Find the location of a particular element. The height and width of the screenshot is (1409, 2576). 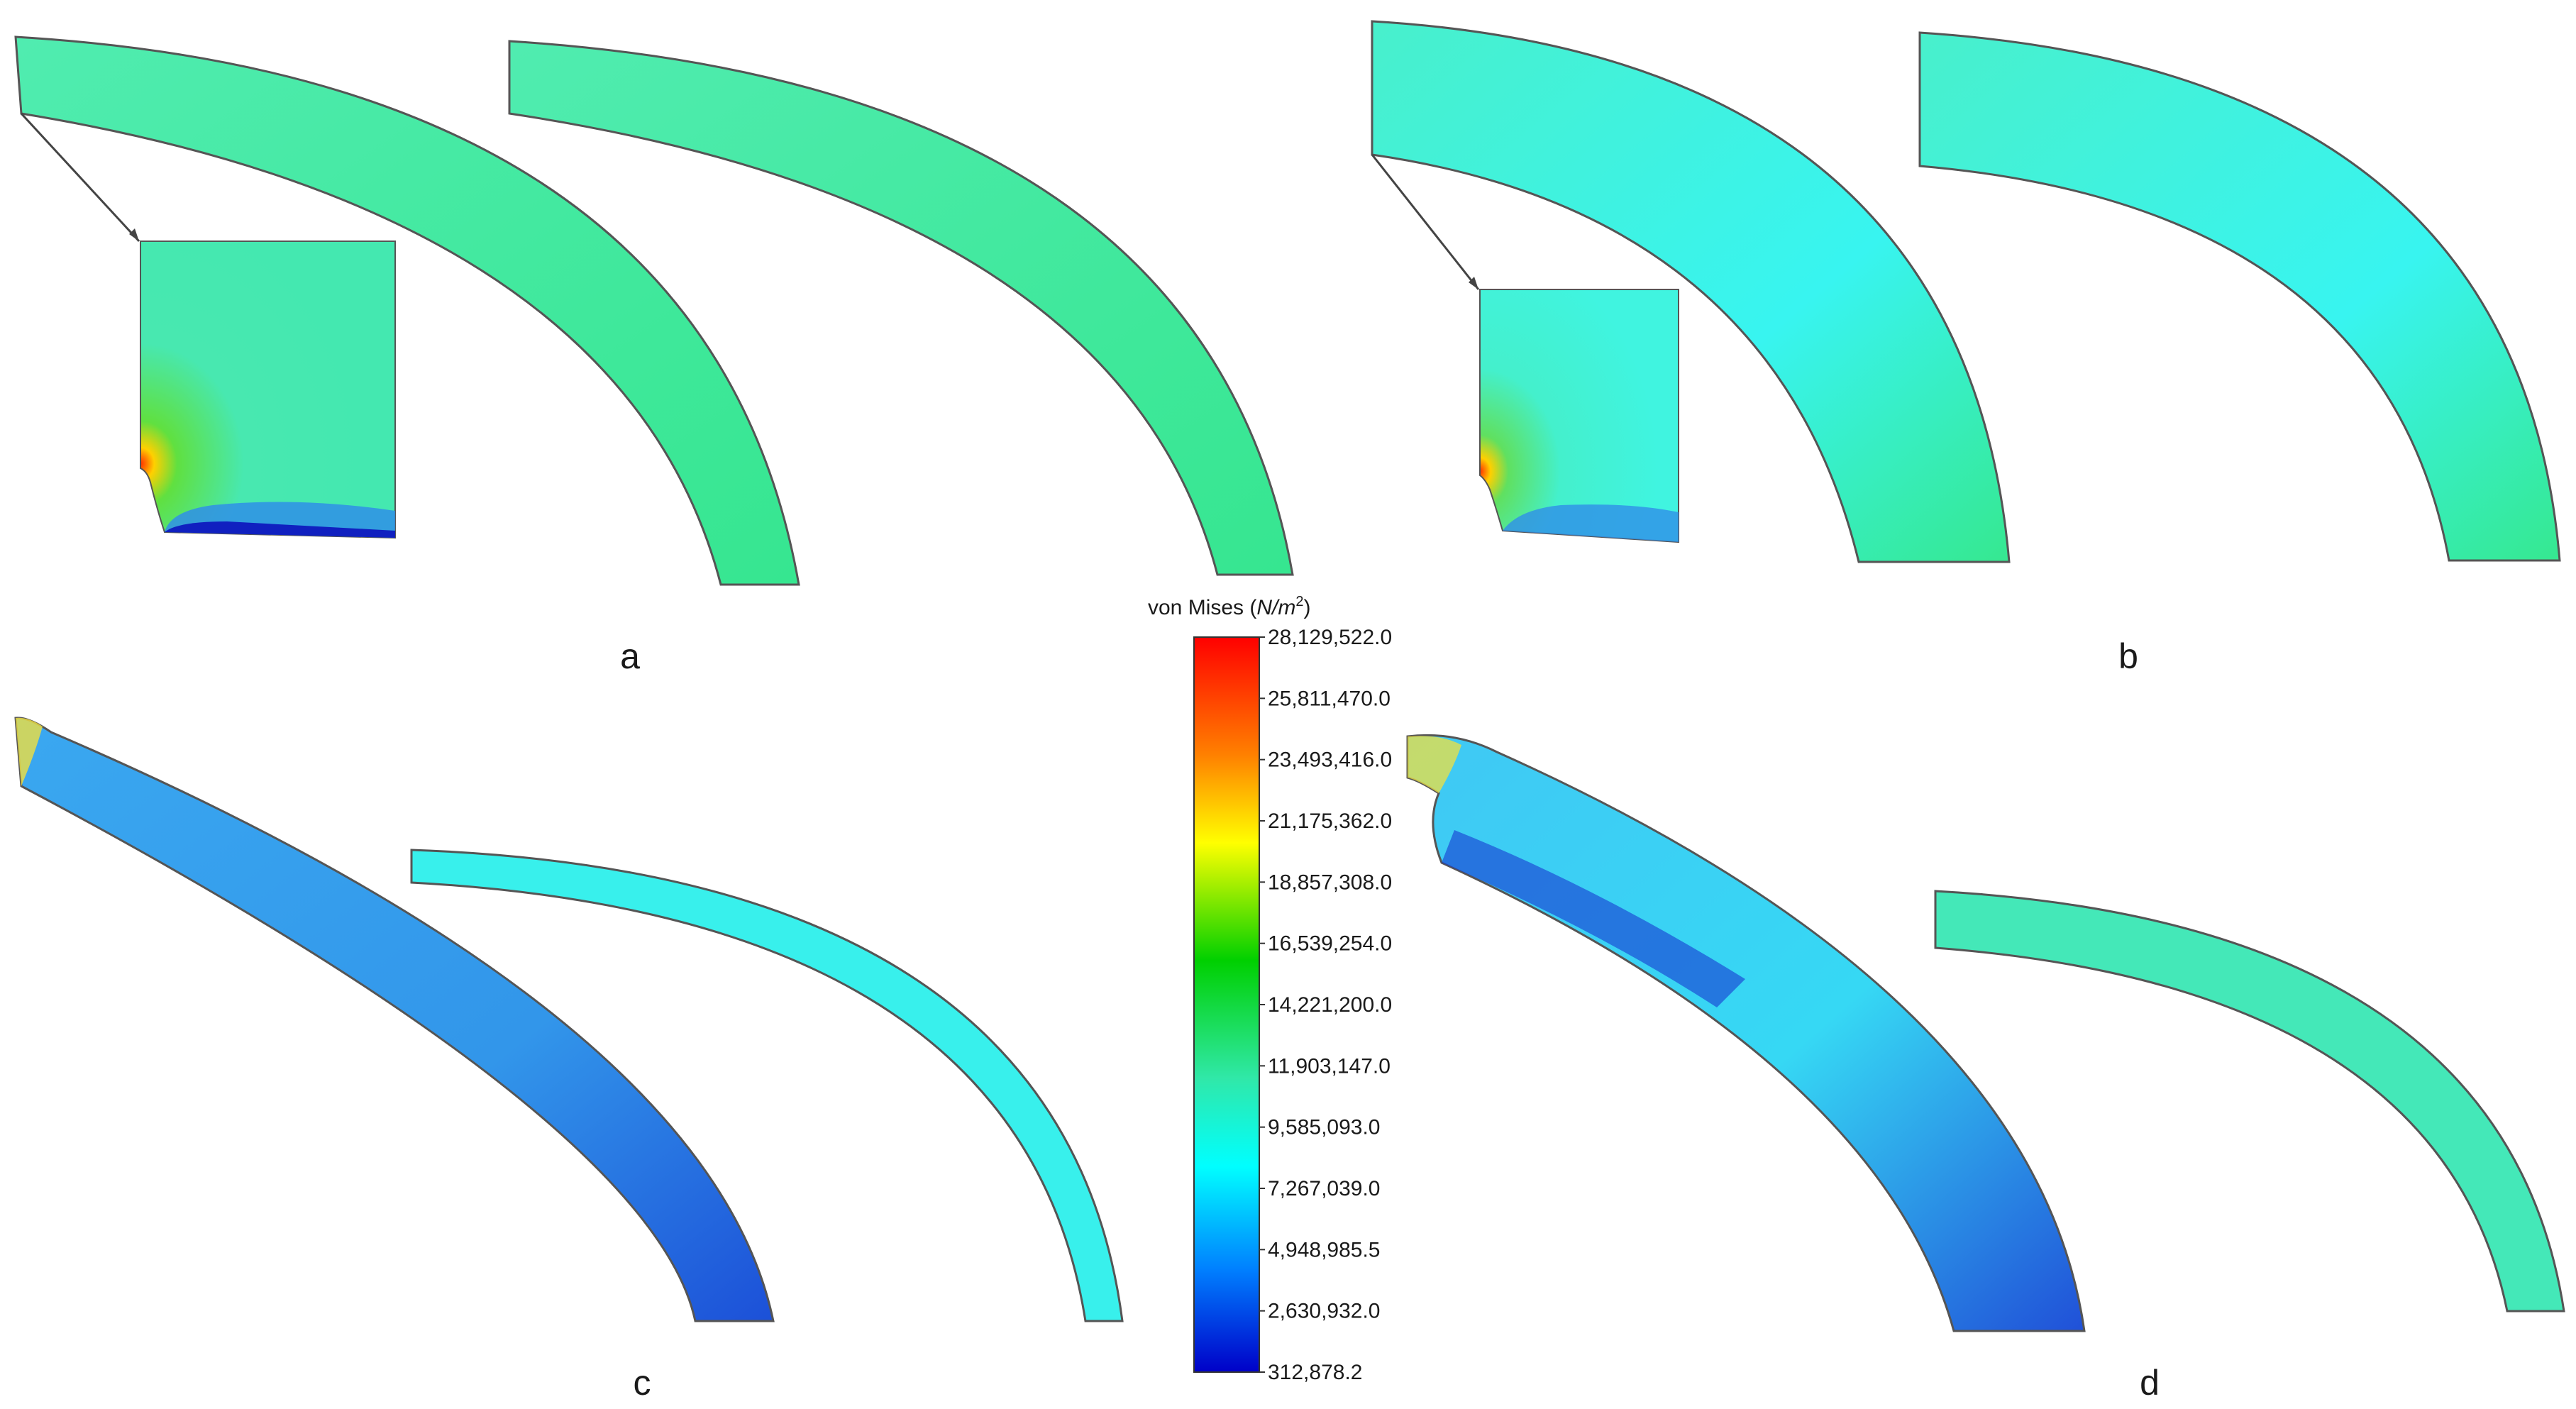

colorbar-tick-label: 312,878.2 is located at coordinates (1315, 1372).